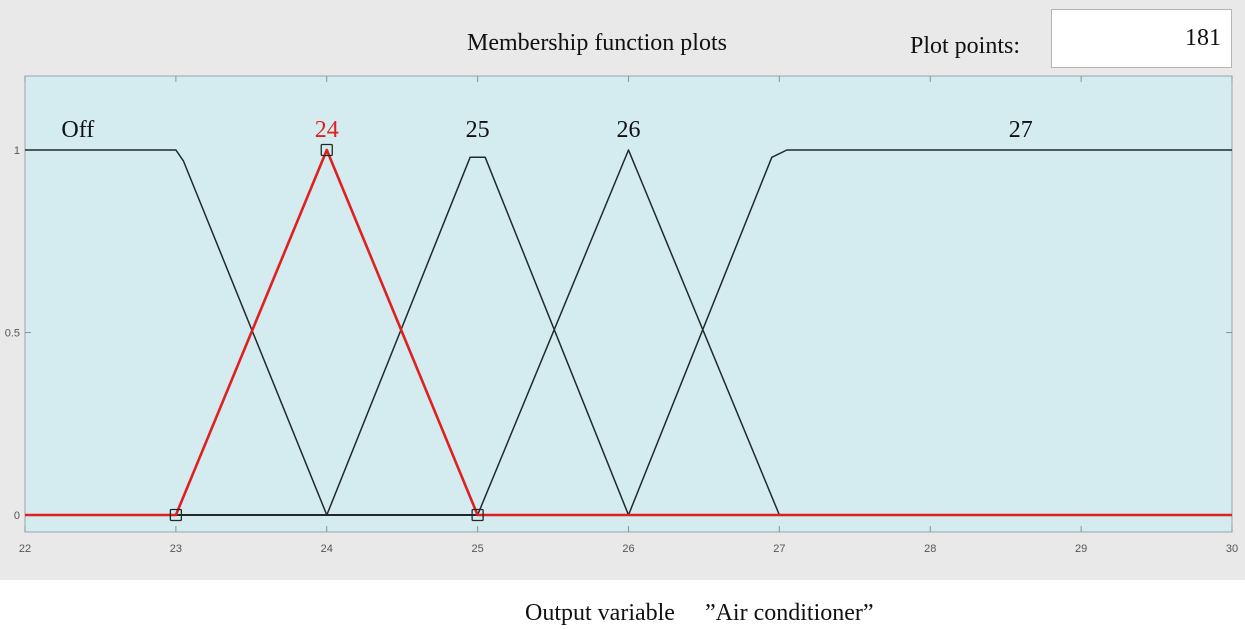 Image resolution: width=1245 pixels, height=629 pixels. I want to click on x-tick-label: 30, so click(1232, 549).